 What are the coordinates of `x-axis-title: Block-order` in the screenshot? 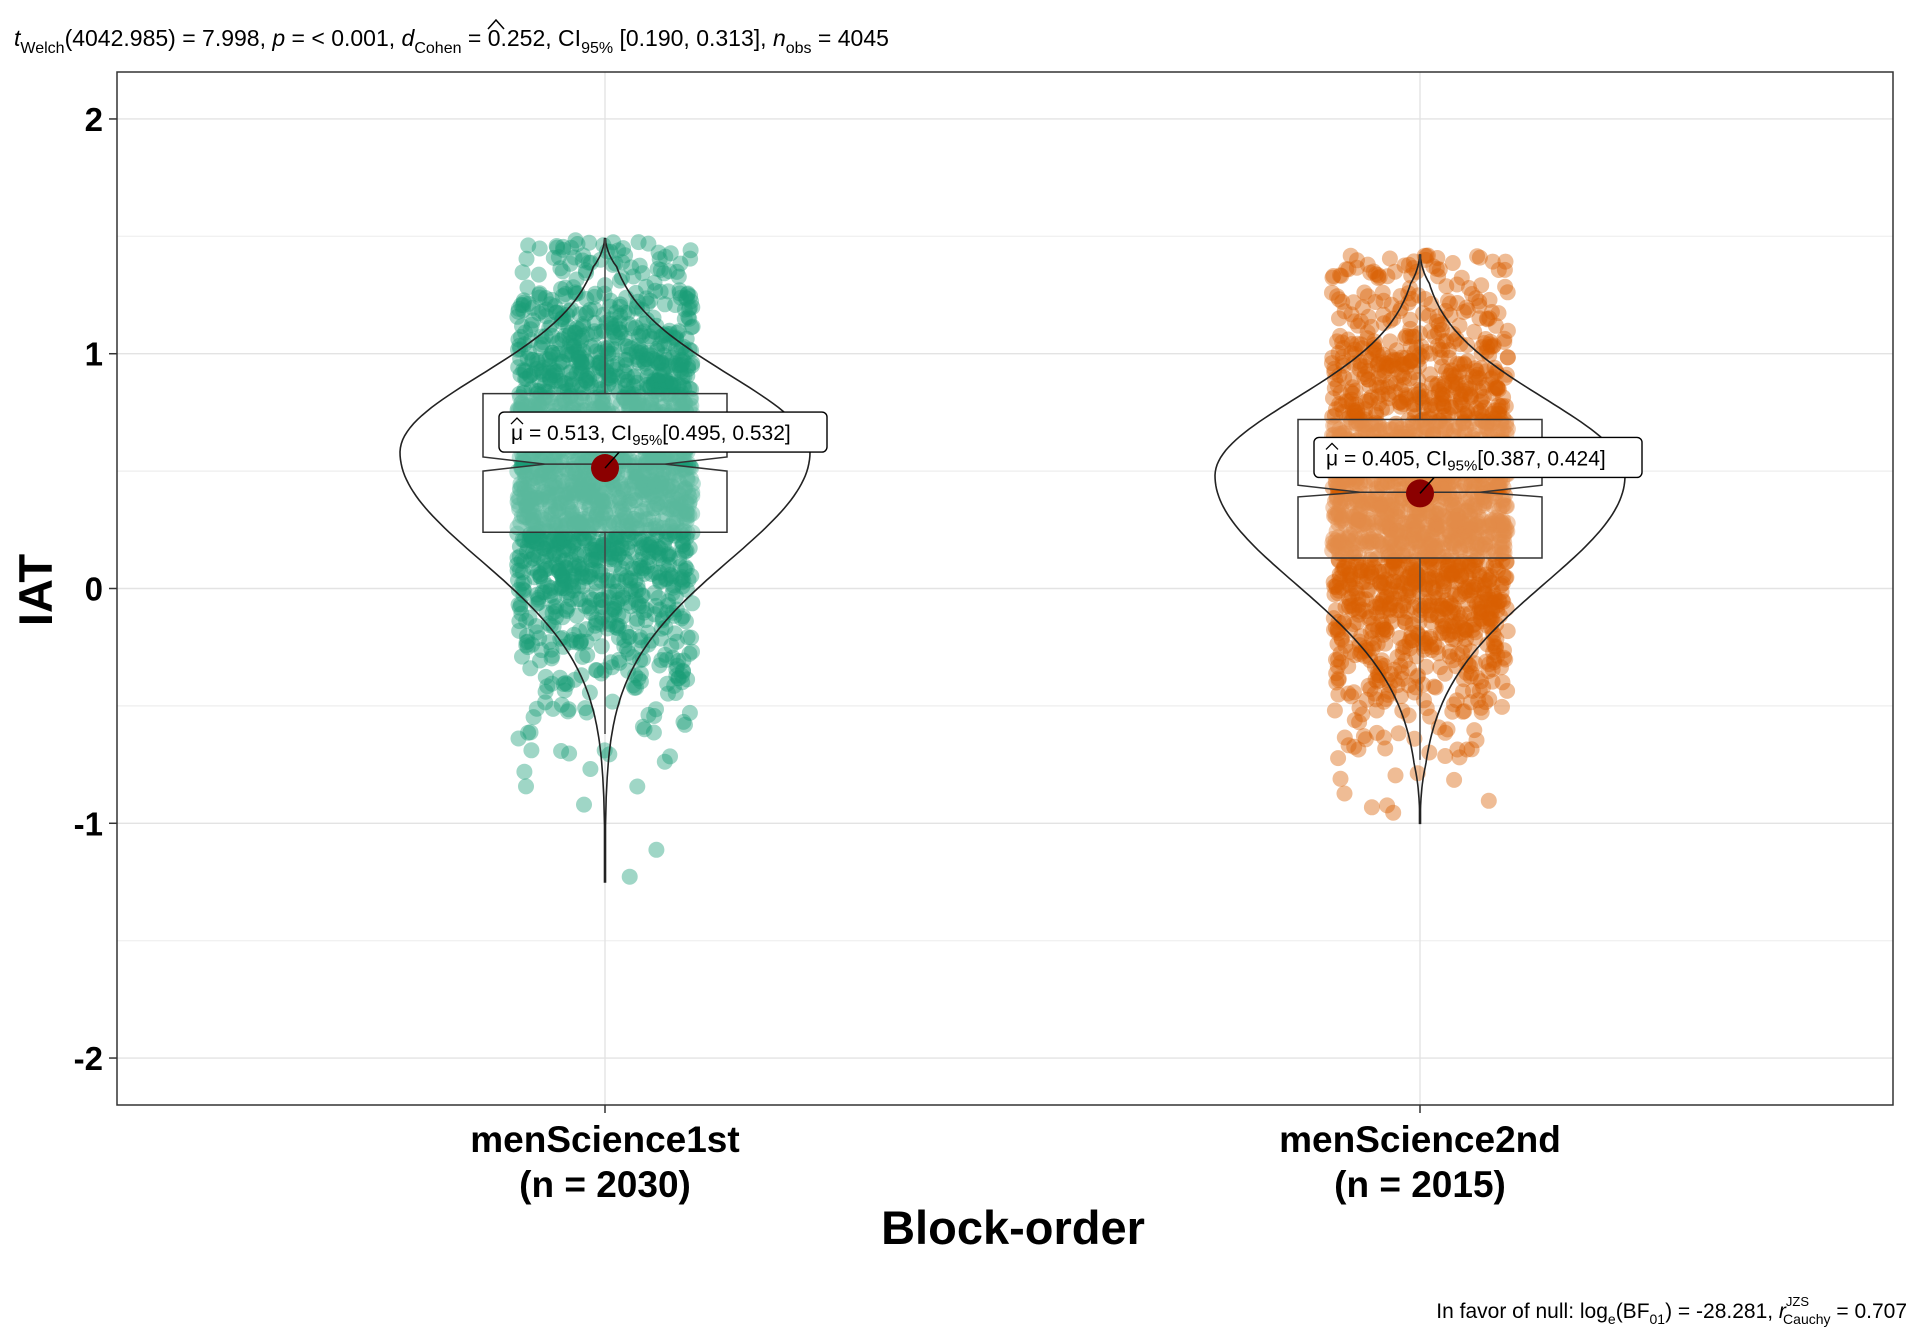 It's located at (1013, 1227).